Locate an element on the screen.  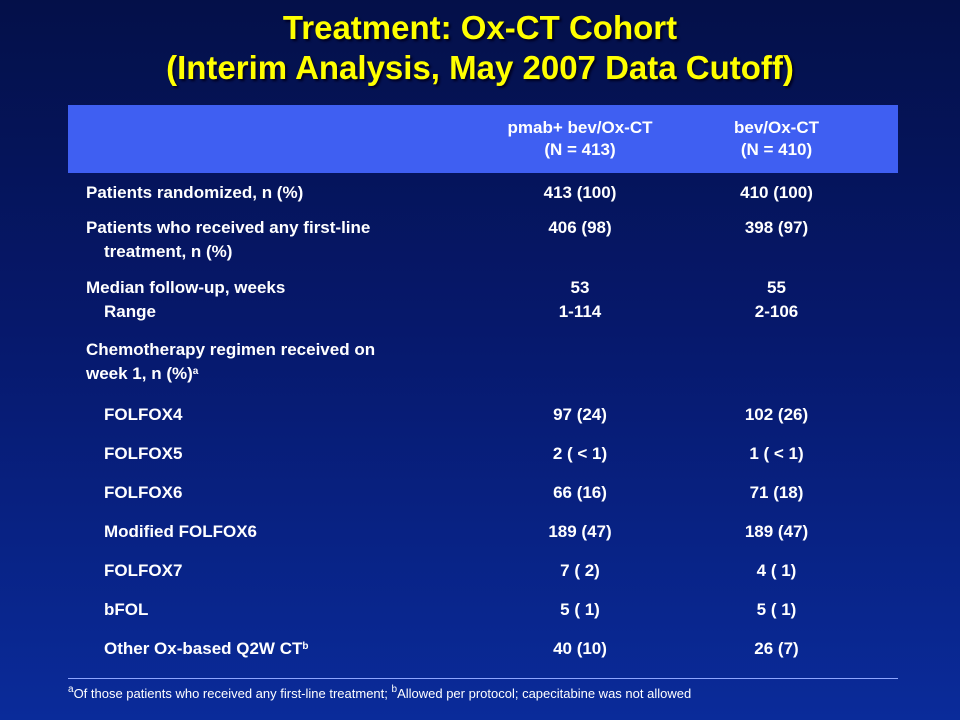
regimen-label: FOLFOX6 is located at coordinates (286, 493).